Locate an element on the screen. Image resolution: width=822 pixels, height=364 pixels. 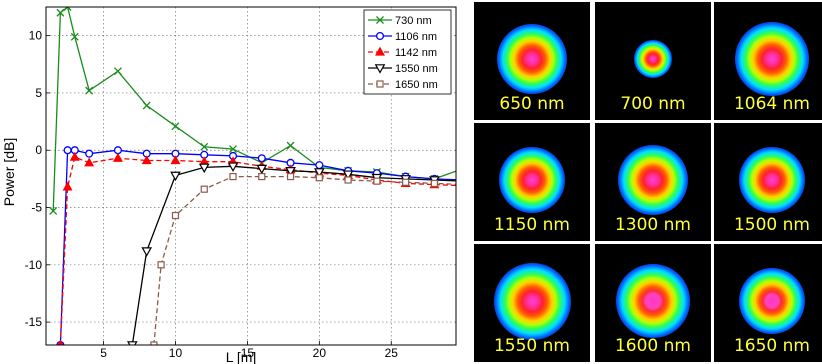
y-axis-label: Power [dB] is located at coordinates (9, 172).